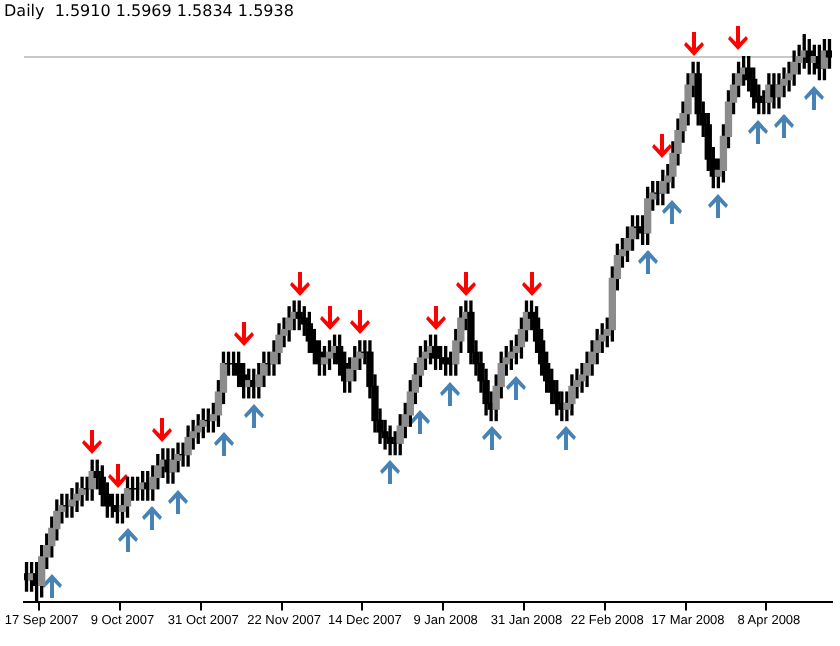 This screenshot has height=646, width=840. What do you see at coordinates (149, 11) in the screenshot?
I see `chart-title: Daily 1.5910 1.5969 1.5834 1.5938` at bounding box center [149, 11].